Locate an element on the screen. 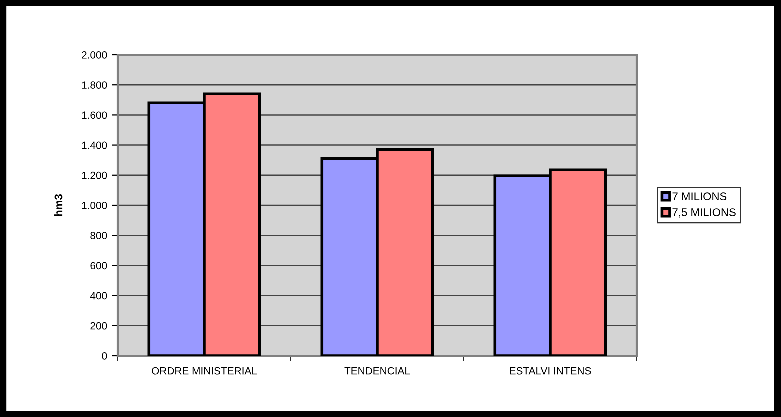 Image resolution: width=781 pixels, height=417 pixels. y-tick-label: 0 is located at coordinates (105, 356).